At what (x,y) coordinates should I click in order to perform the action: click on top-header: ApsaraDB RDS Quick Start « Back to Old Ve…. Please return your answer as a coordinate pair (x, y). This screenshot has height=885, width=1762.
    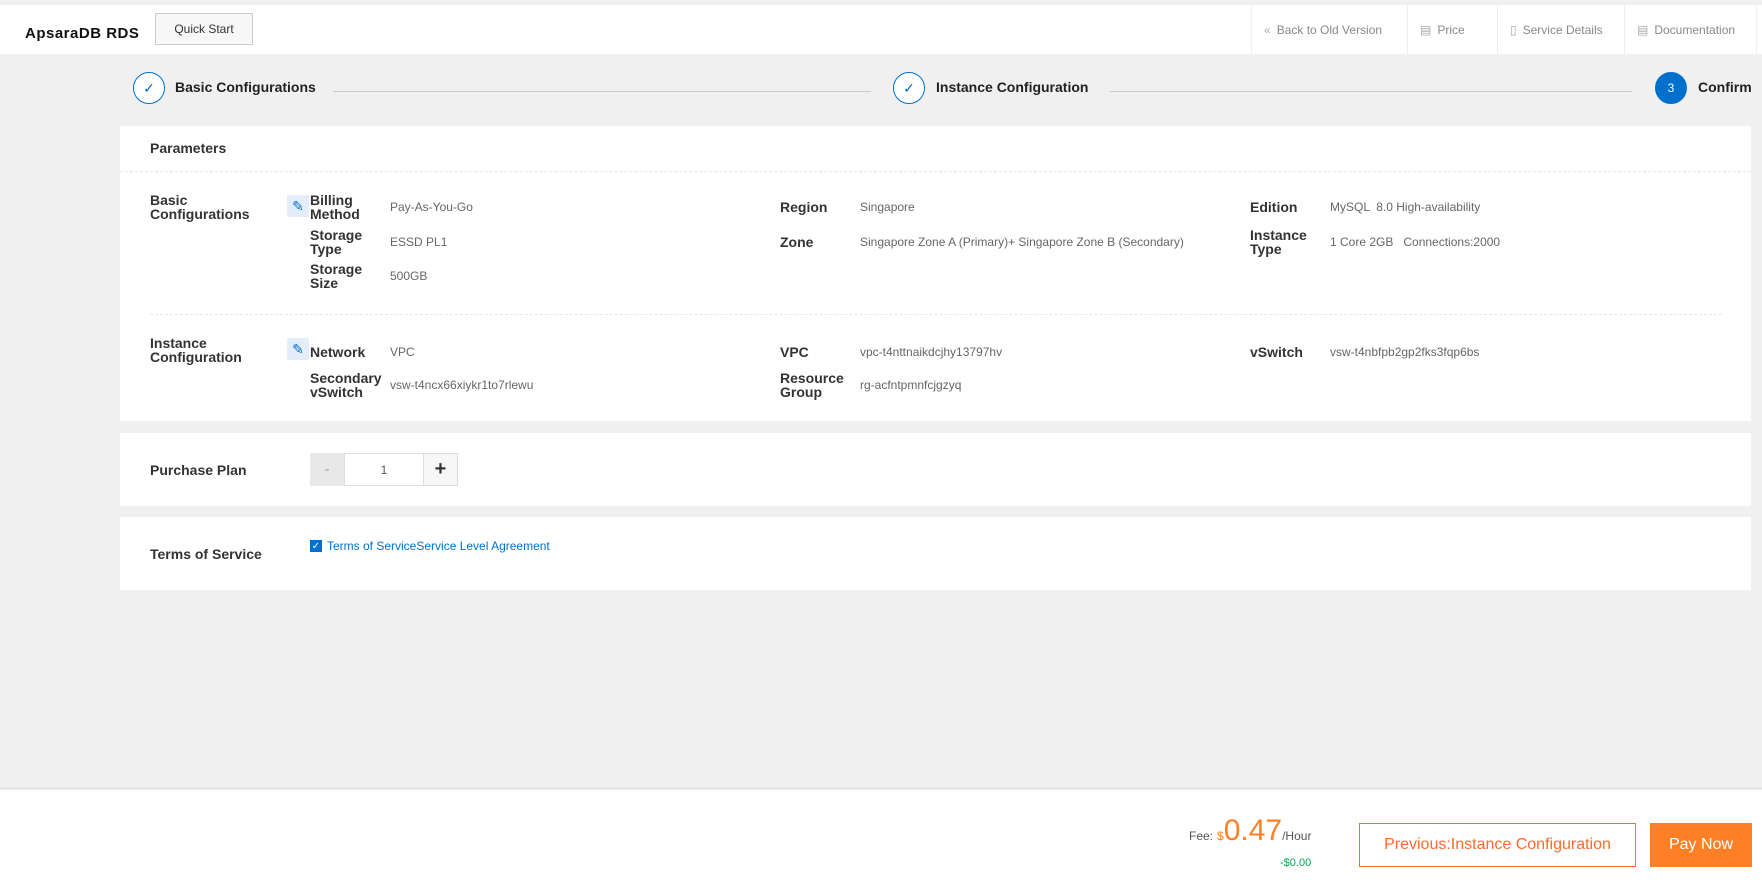
    Looking at the image, I should click on (881, 29).